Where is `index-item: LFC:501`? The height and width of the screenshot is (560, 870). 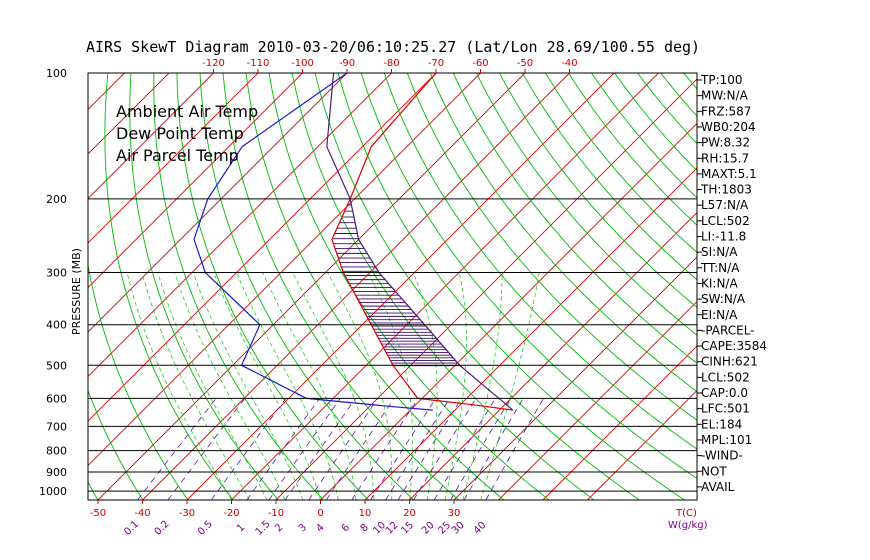 index-item: LFC:501 is located at coordinates (725, 409).